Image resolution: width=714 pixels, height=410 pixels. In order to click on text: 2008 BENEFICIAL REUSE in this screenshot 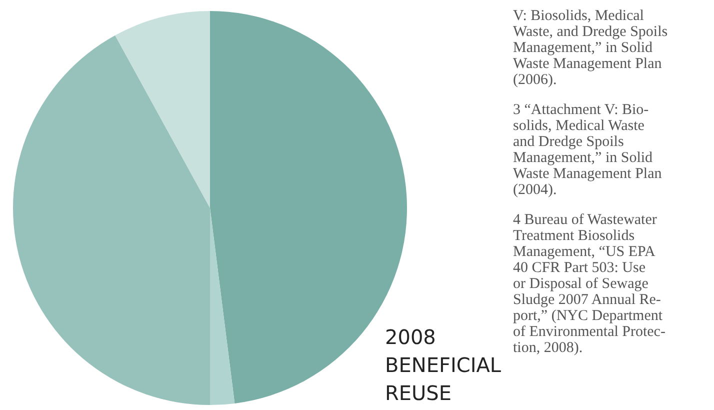, I will do `click(443, 365)`.